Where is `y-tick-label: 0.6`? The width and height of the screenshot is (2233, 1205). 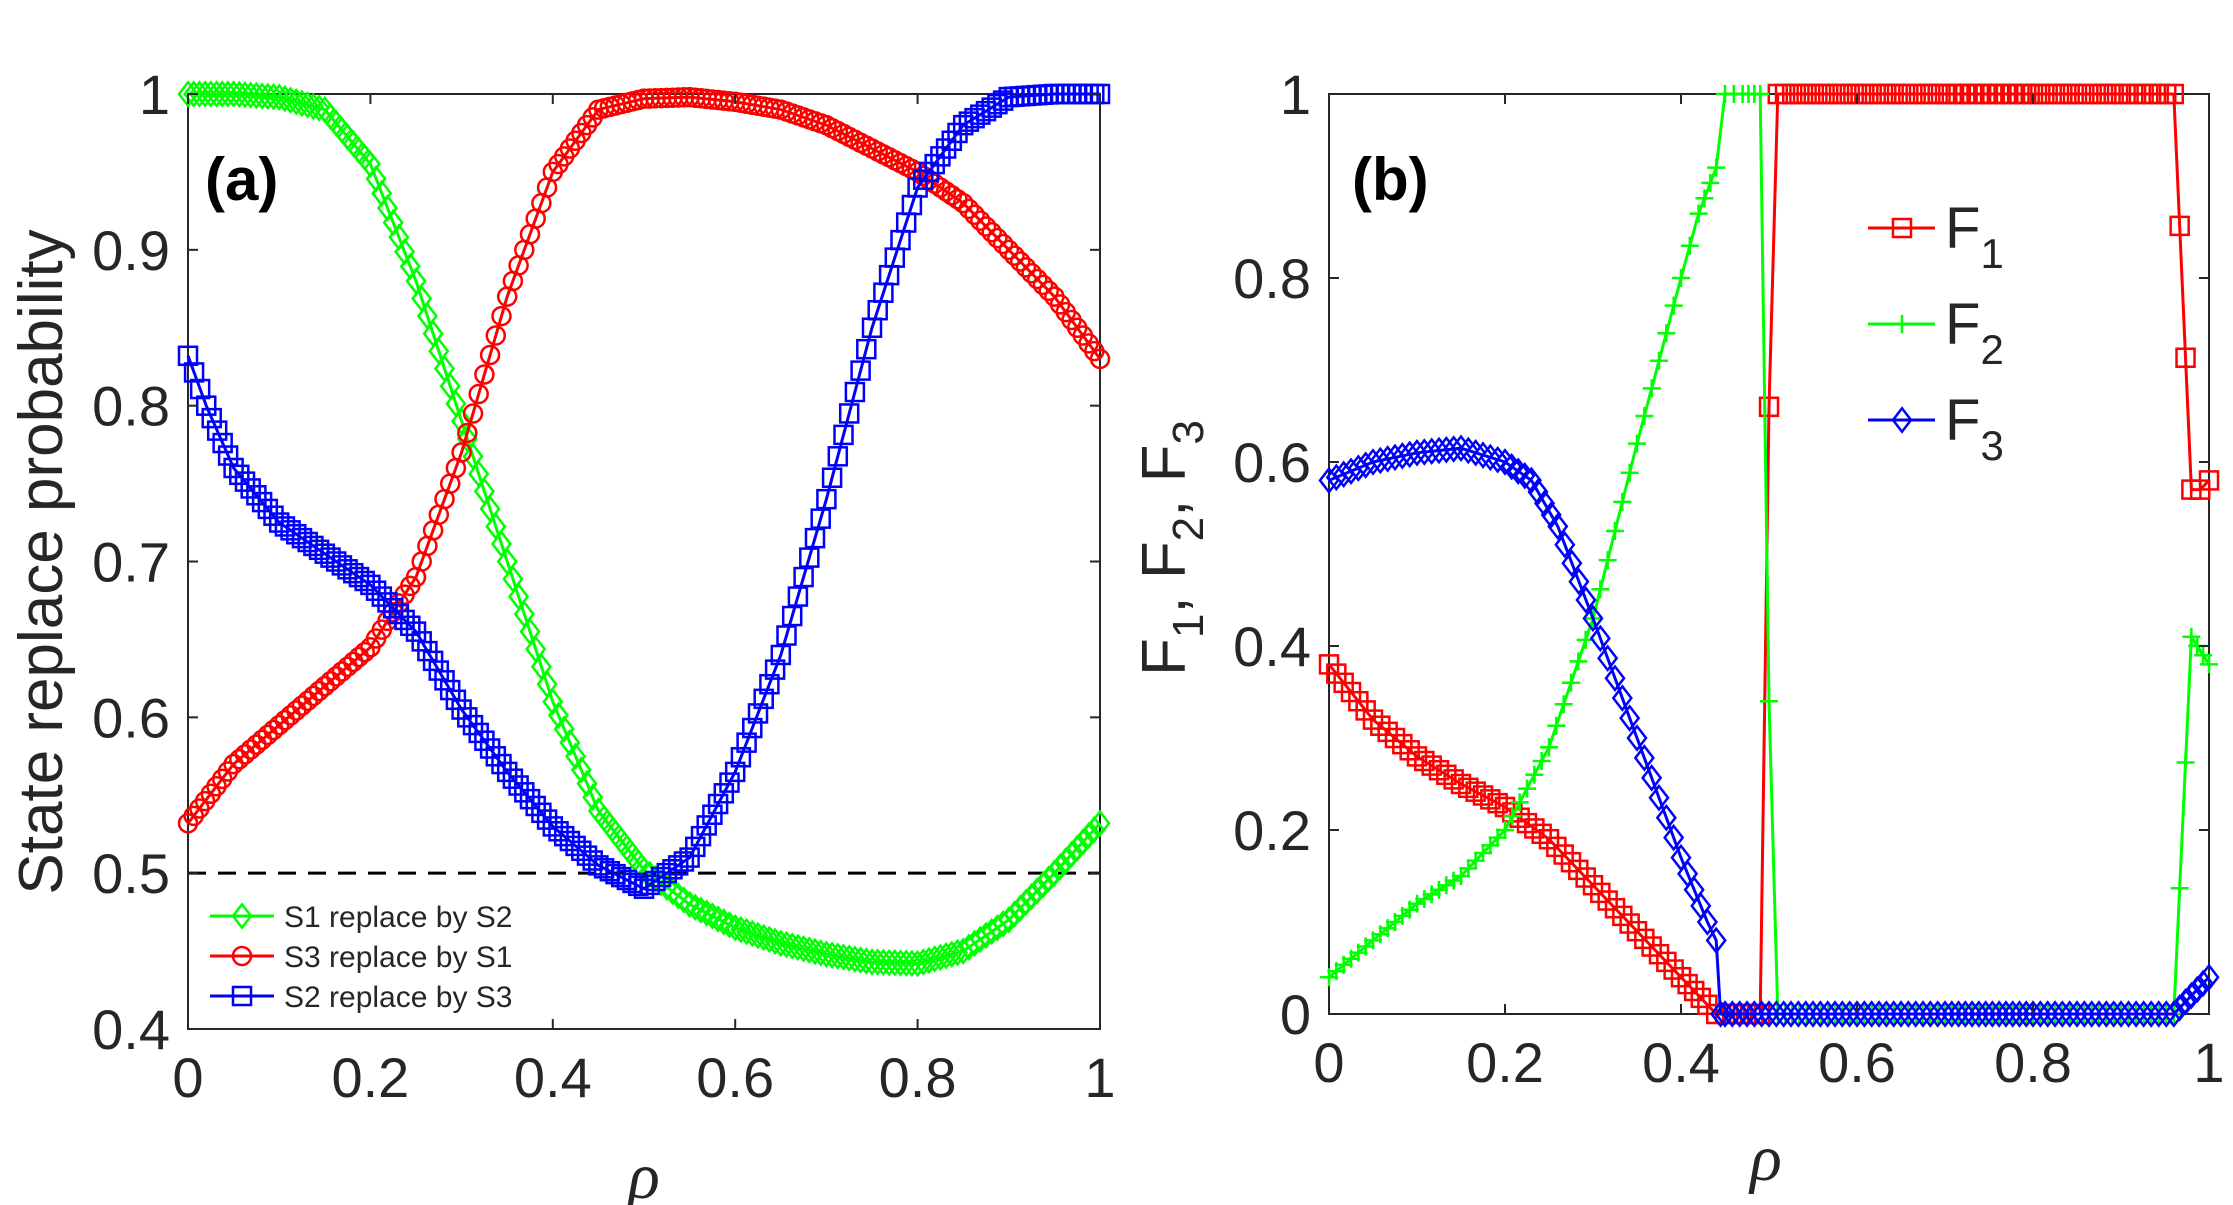
y-tick-label: 0.6 is located at coordinates (131, 717).